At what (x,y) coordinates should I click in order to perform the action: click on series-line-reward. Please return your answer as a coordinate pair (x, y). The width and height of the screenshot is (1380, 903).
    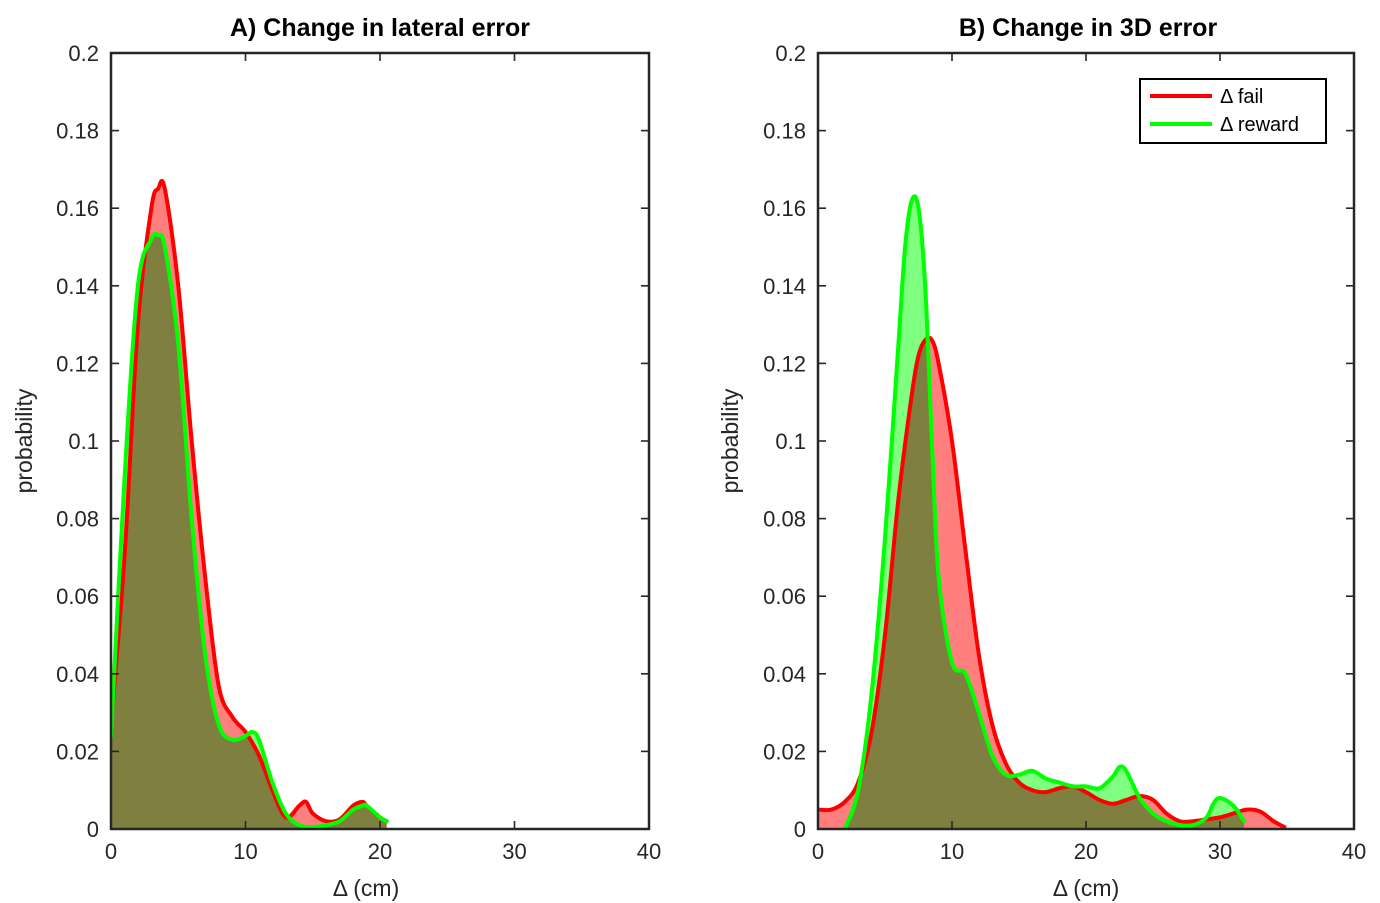
    Looking at the image, I should click on (250, 530).